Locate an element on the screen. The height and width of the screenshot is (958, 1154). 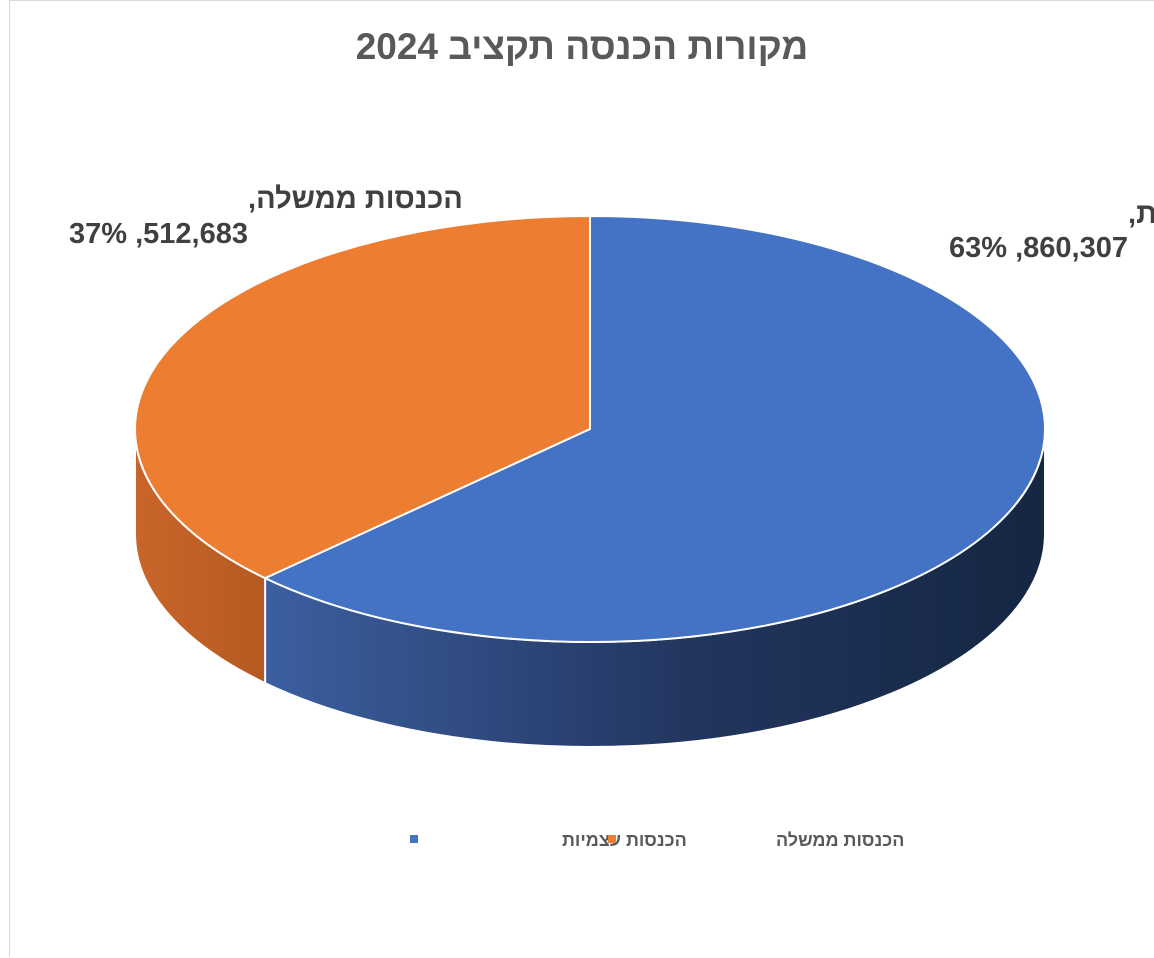
data-label-own-income: הכנסות עצמיות, 63% ,860,307 is located at coordinates (1051, 231).